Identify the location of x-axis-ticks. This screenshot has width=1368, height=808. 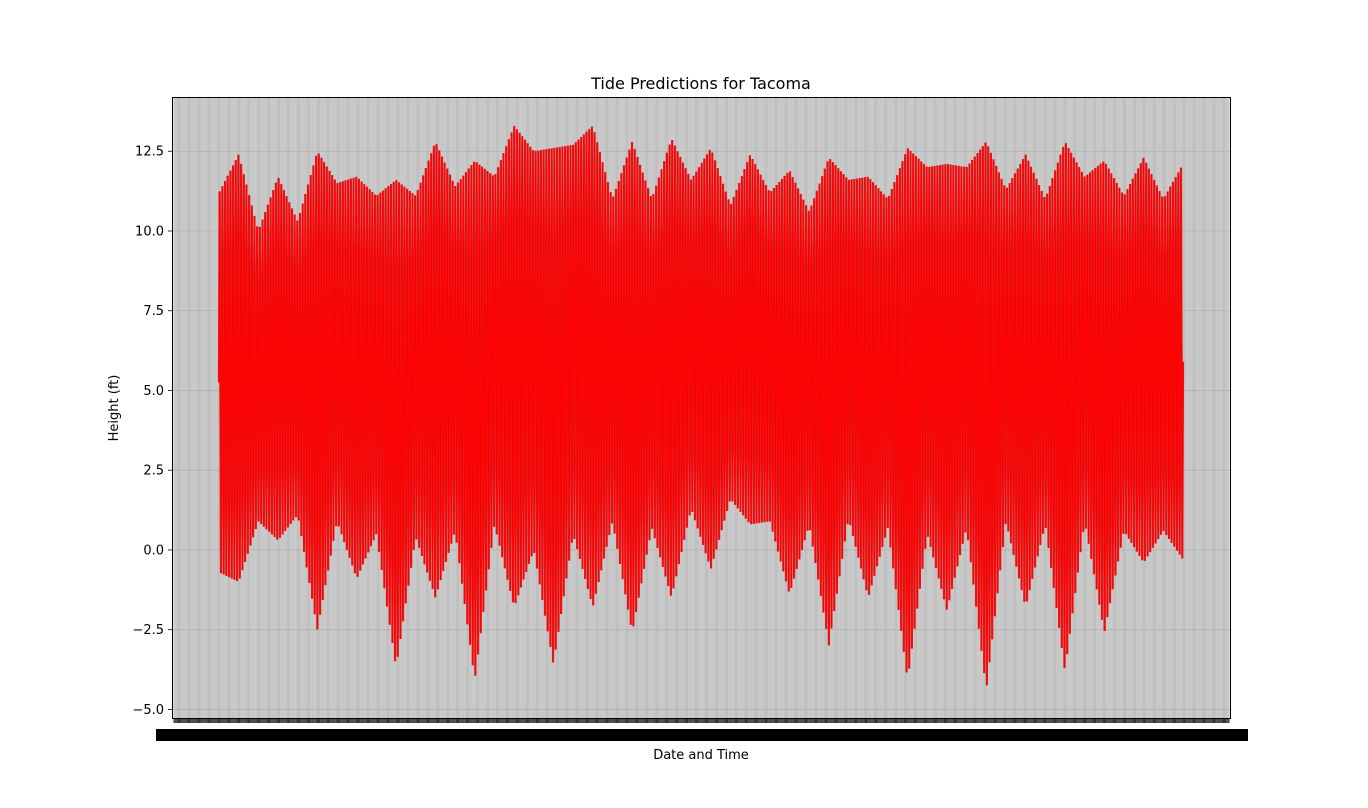
(702, 730).